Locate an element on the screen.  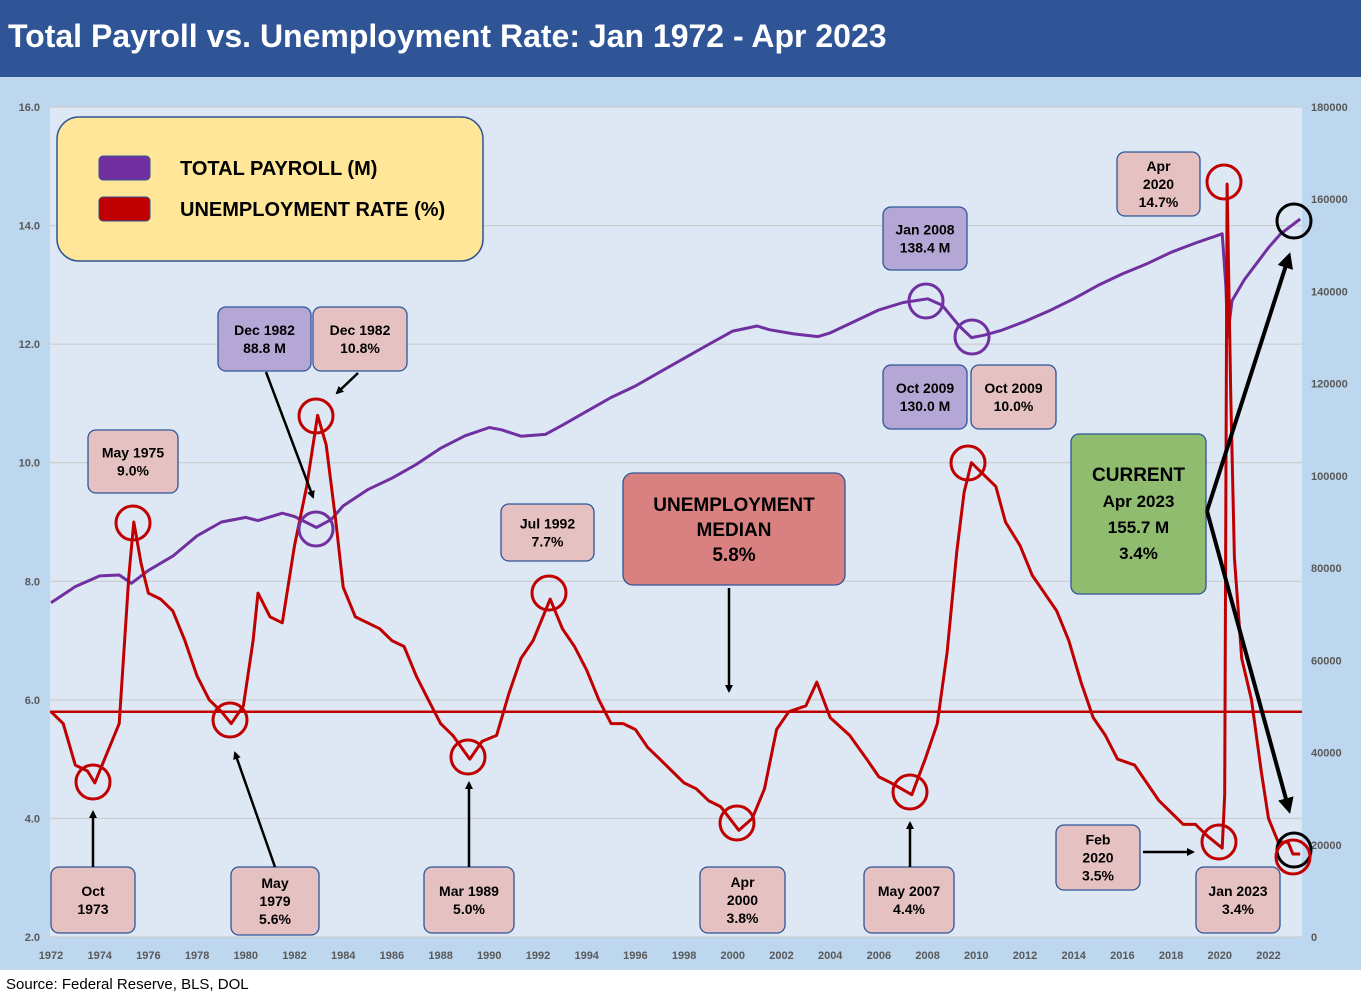
annotation-text: Jan 2008 is located at coordinates (924, 229).